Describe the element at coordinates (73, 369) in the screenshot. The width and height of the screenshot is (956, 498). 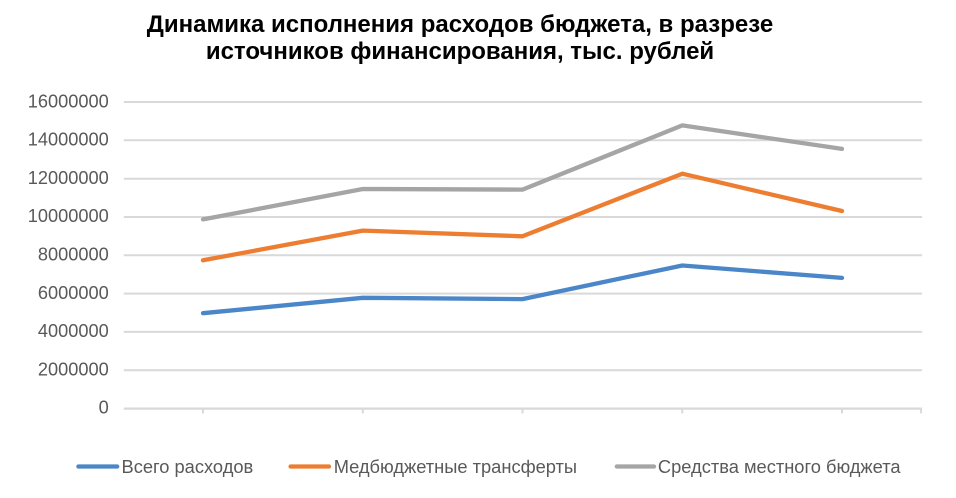
I see `svg-text: 2000000` at that location.